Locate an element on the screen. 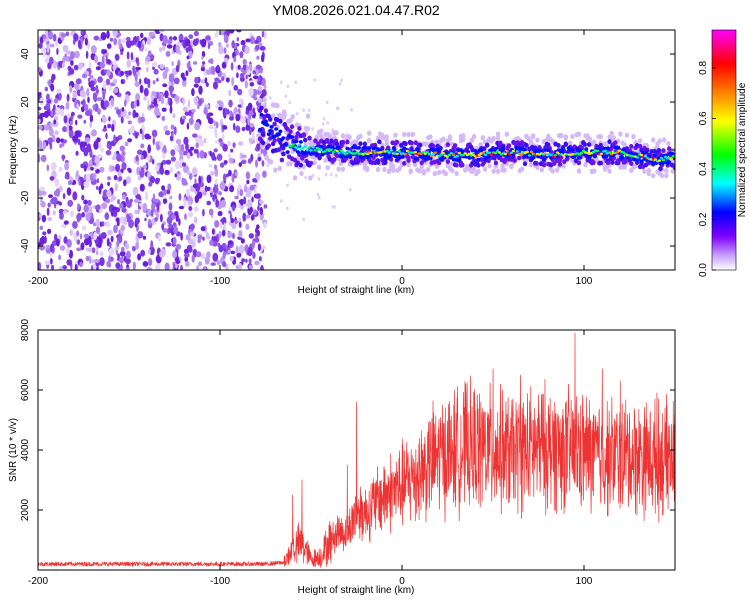 This screenshot has width=750, height=600. noise-speck is located at coordinates (288, 86).